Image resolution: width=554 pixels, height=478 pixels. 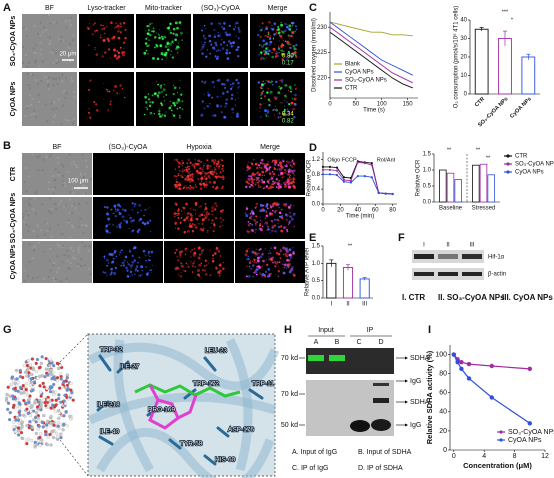 What do you see at coordinates (370, 330) in the screenshot?
I see `group-label: IP` at bounding box center [370, 330].